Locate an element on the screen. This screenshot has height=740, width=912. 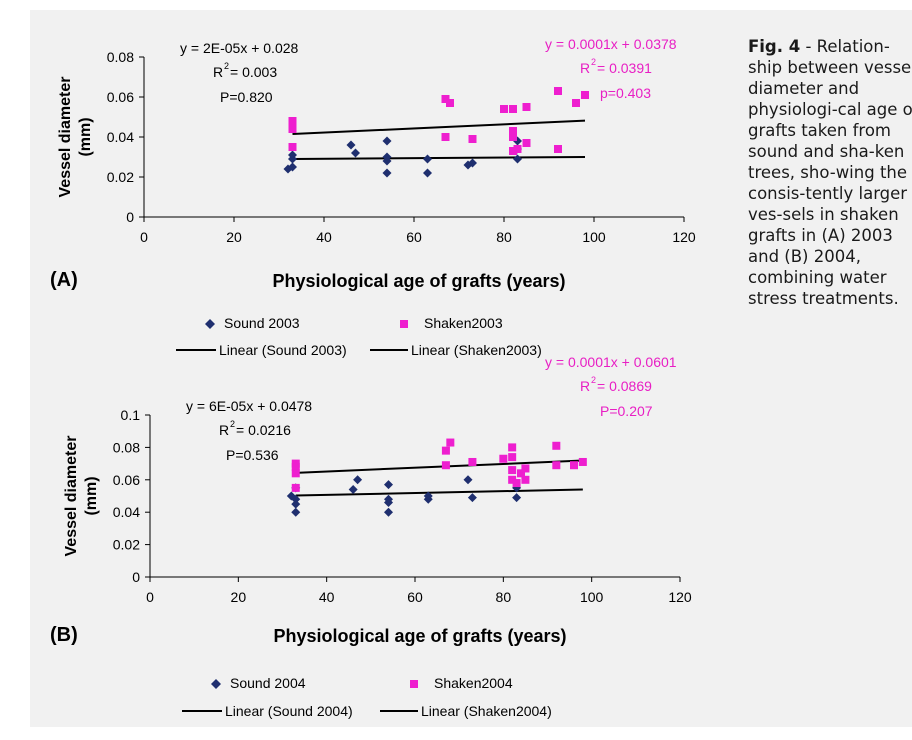
sound-p-value: P=0.820 is located at coordinates (246, 97).